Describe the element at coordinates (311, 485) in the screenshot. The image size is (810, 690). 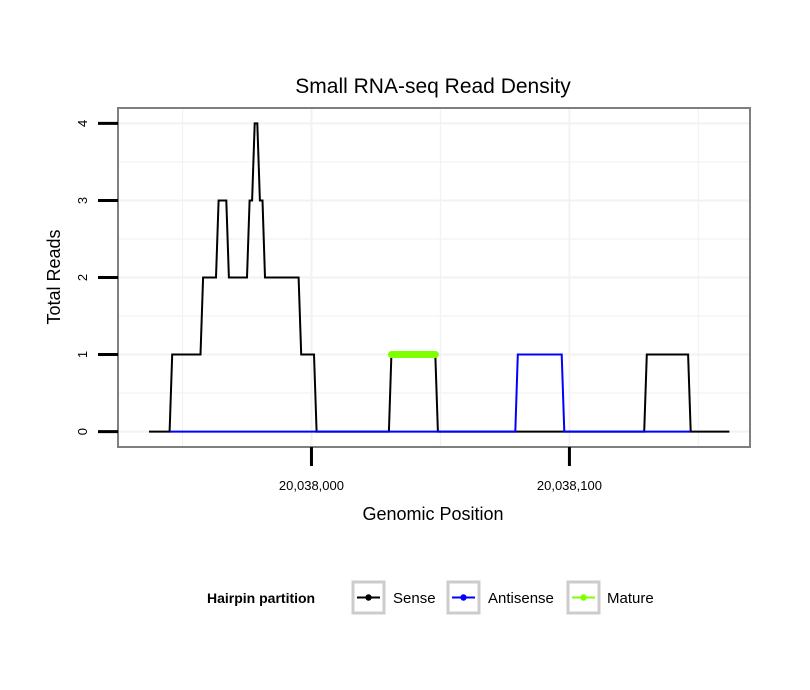
I see `x-tick-label: 20,038,000` at that location.